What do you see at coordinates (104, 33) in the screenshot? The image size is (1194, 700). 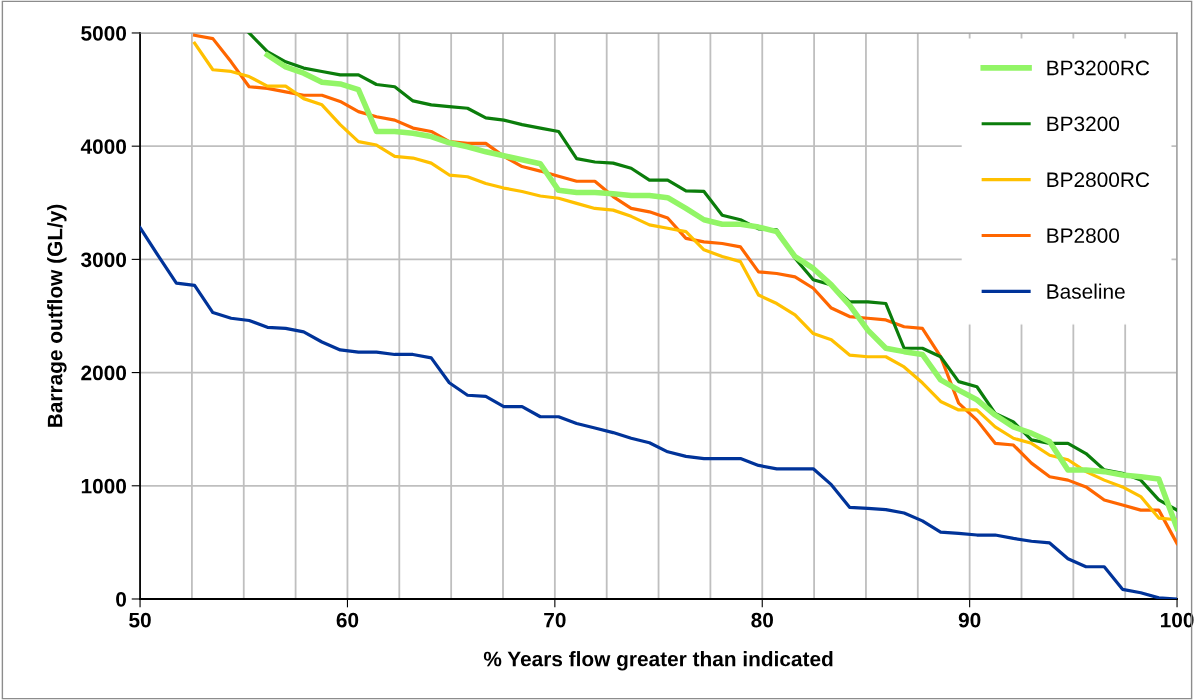 I see `y-tick-label: 5000` at bounding box center [104, 33].